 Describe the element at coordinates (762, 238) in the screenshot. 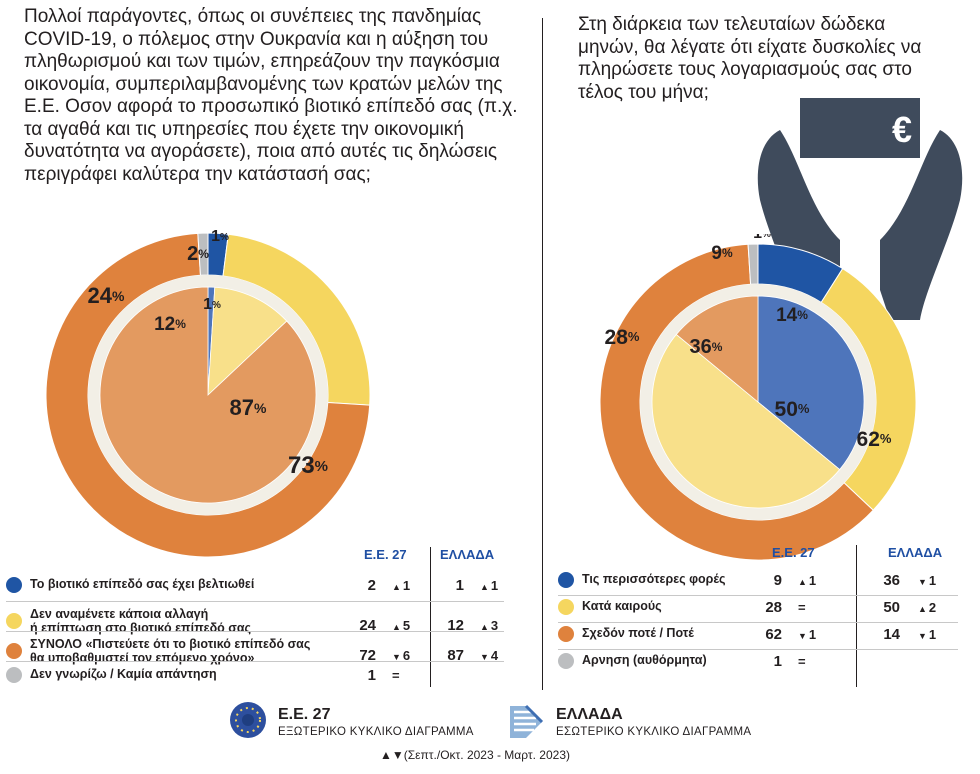

I see `outer-label-3: 1%` at that location.